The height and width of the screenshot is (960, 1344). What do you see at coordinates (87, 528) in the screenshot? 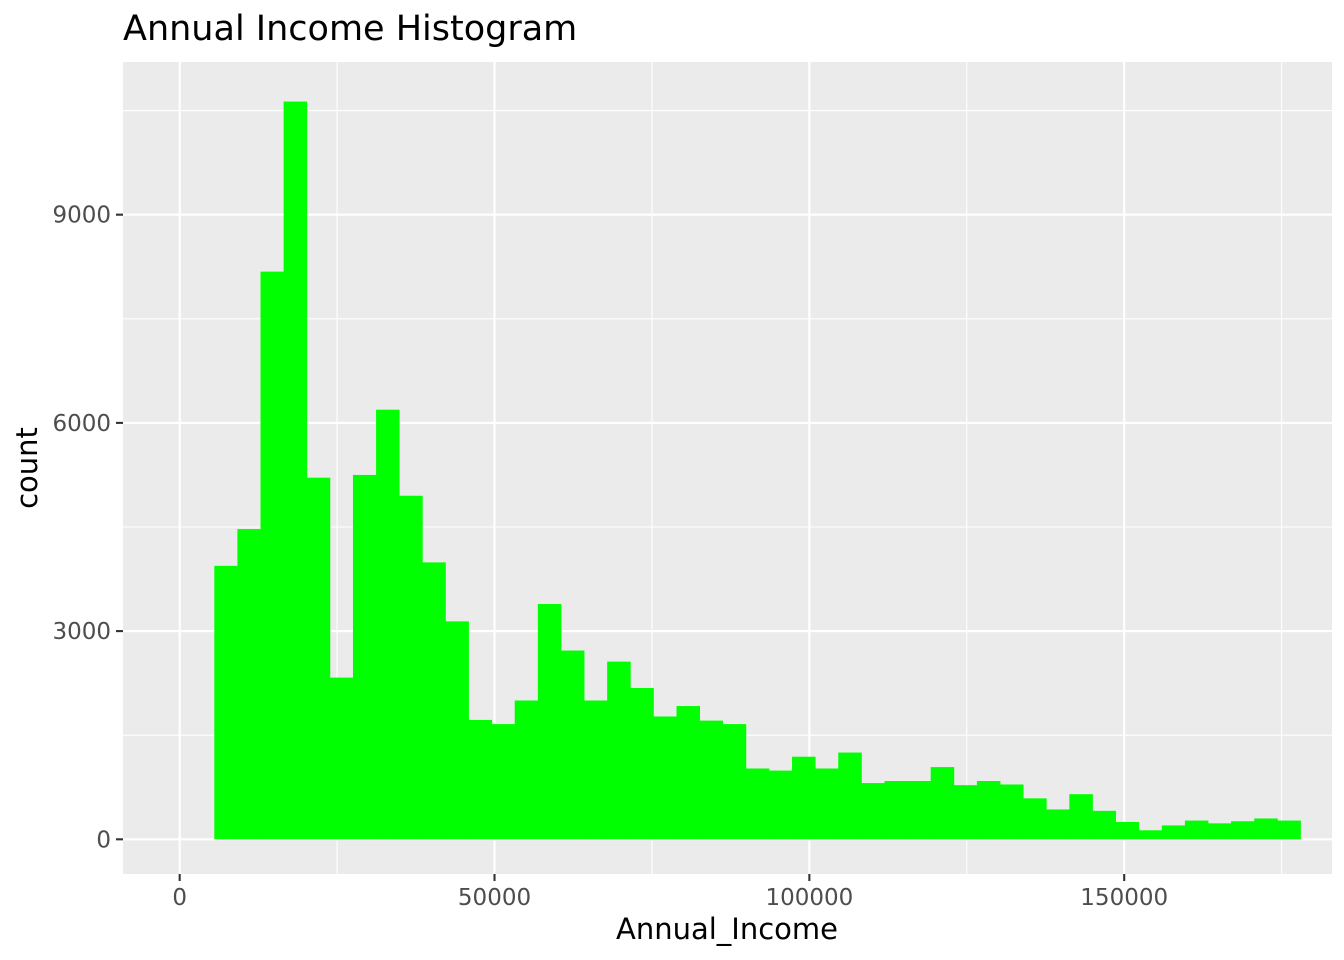
I see `y-axis: 0 3000 6000 9000` at bounding box center [87, 528].